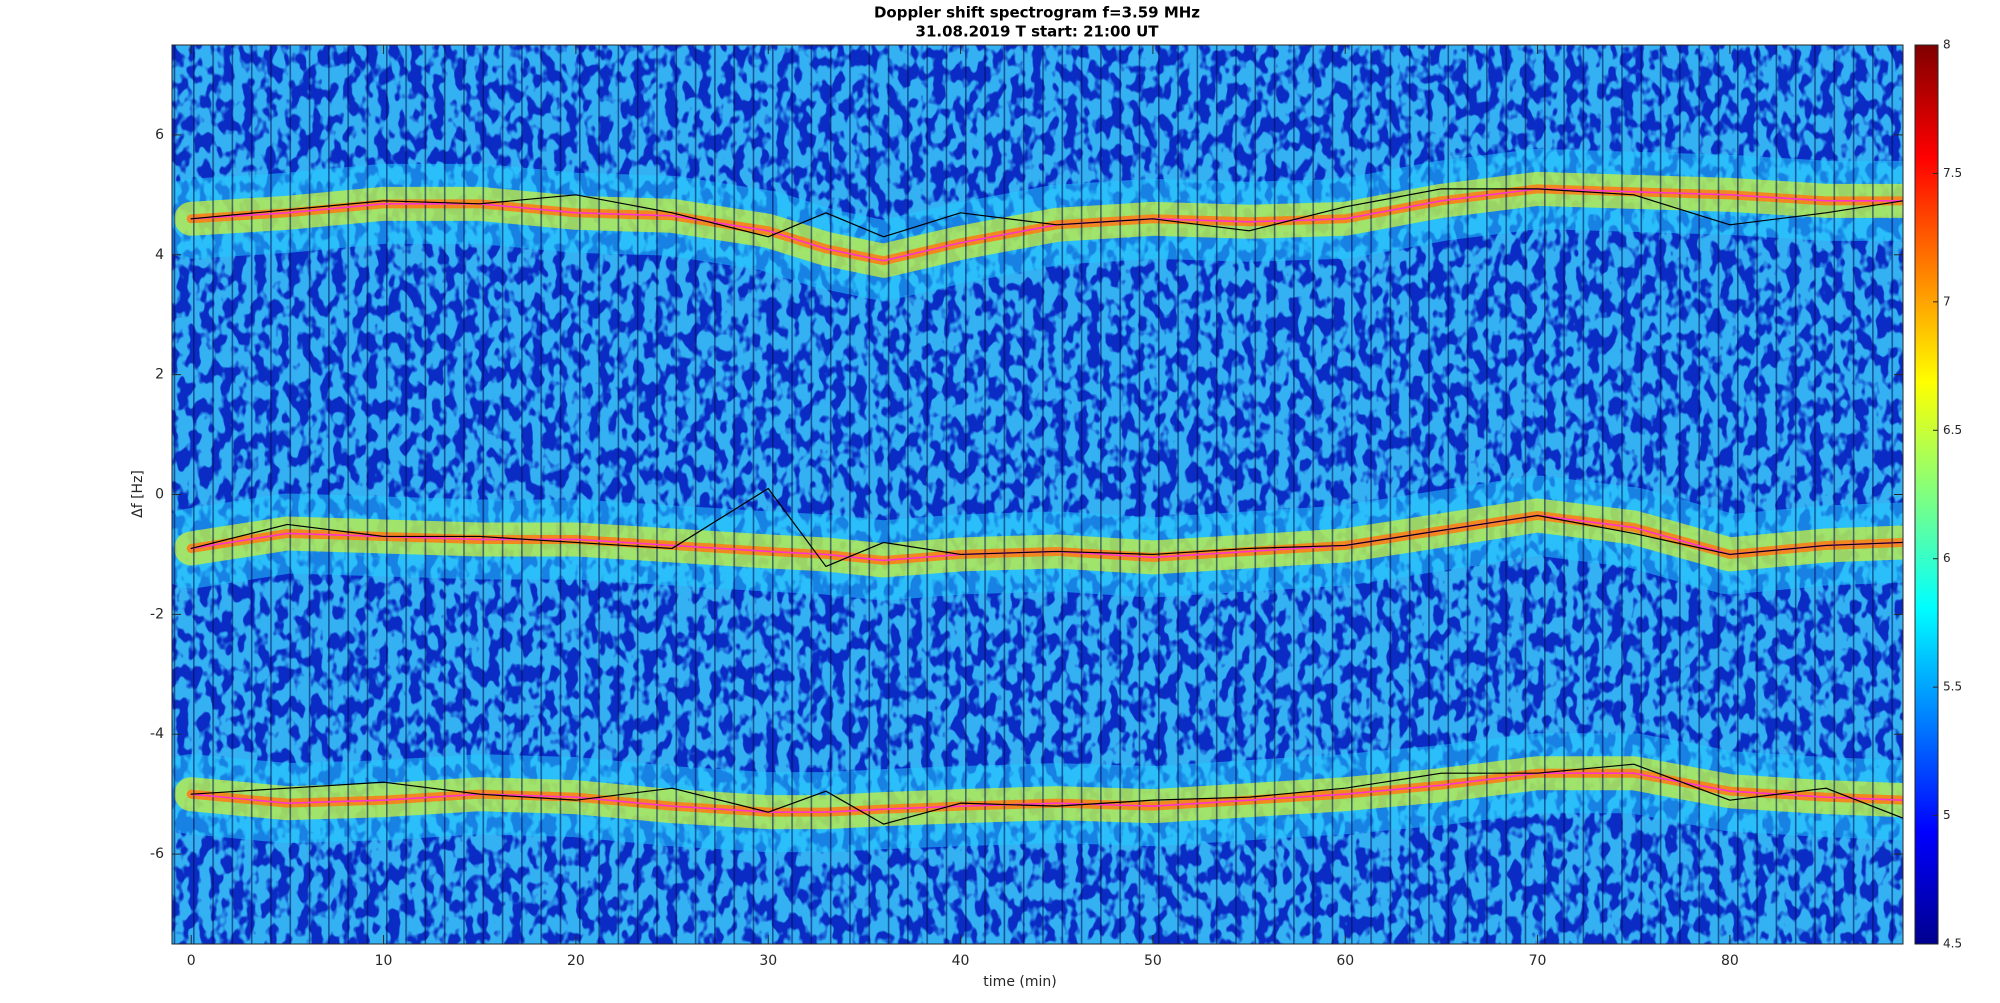  I want to click on colorbar-tick-label: 5, so click(1947, 815).